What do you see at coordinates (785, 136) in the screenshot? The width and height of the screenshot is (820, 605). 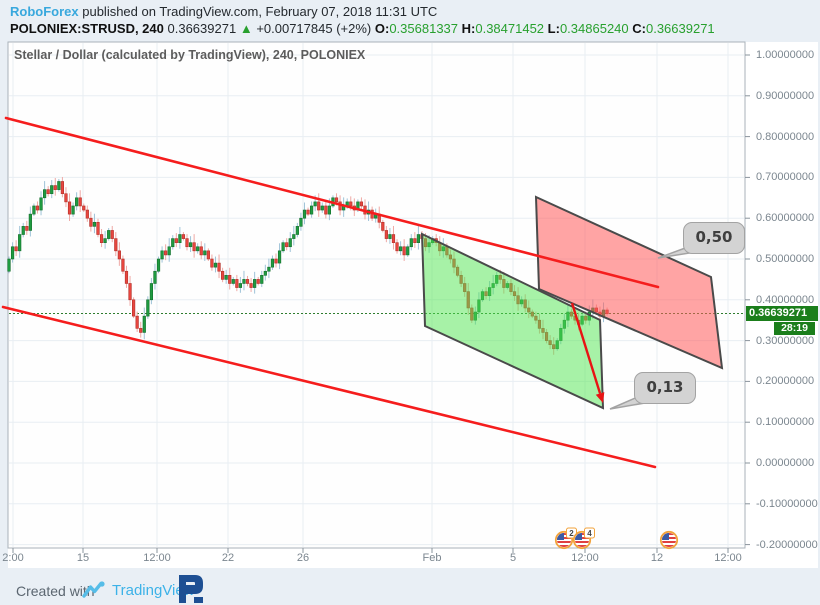 I see `price-axis-label: 0.80000000` at bounding box center [785, 136].